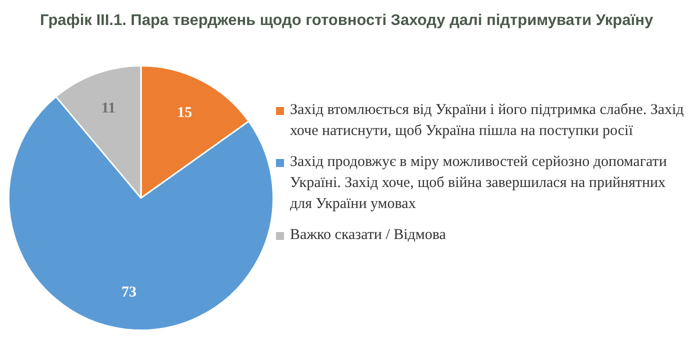 This screenshot has height=340, width=698. I want to click on data-label: 73, so click(128, 292).